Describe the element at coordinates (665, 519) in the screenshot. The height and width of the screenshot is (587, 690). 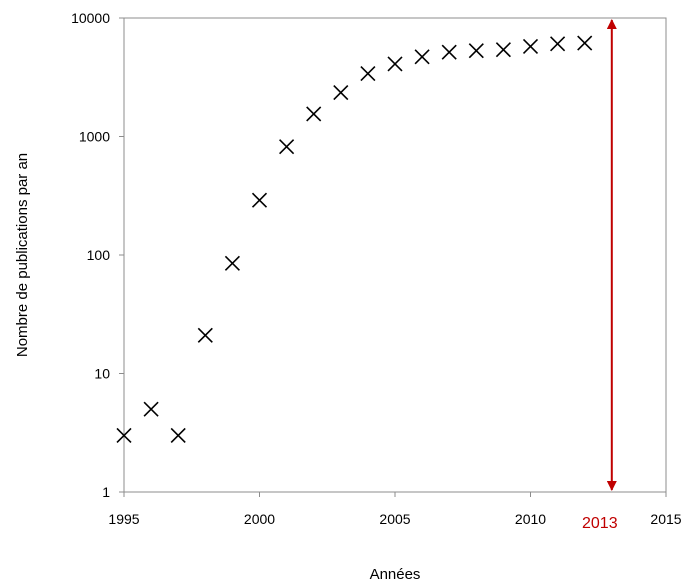
I see `x-tick-label: 2015` at that location.